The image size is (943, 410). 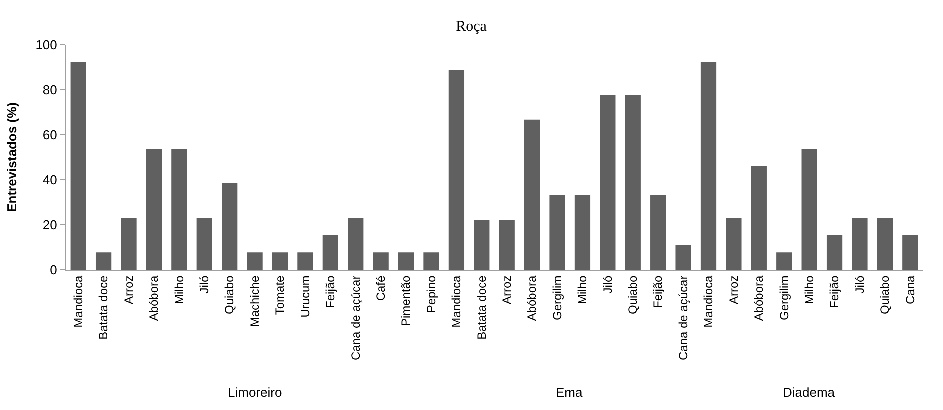 What do you see at coordinates (50, 90) in the screenshot?
I see `y-tick-label: 80` at bounding box center [50, 90].